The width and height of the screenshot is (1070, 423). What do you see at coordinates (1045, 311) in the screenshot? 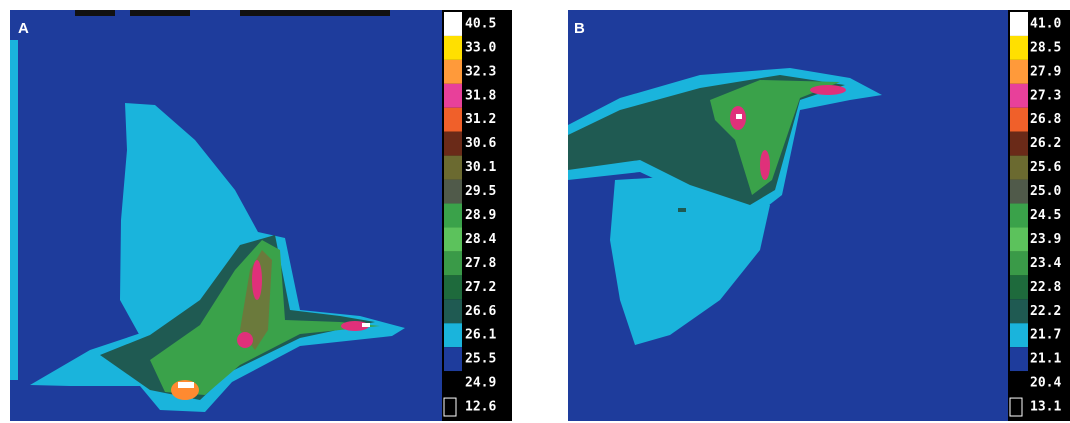
I see `scale-label: 22.2` at bounding box center [1045, 311].